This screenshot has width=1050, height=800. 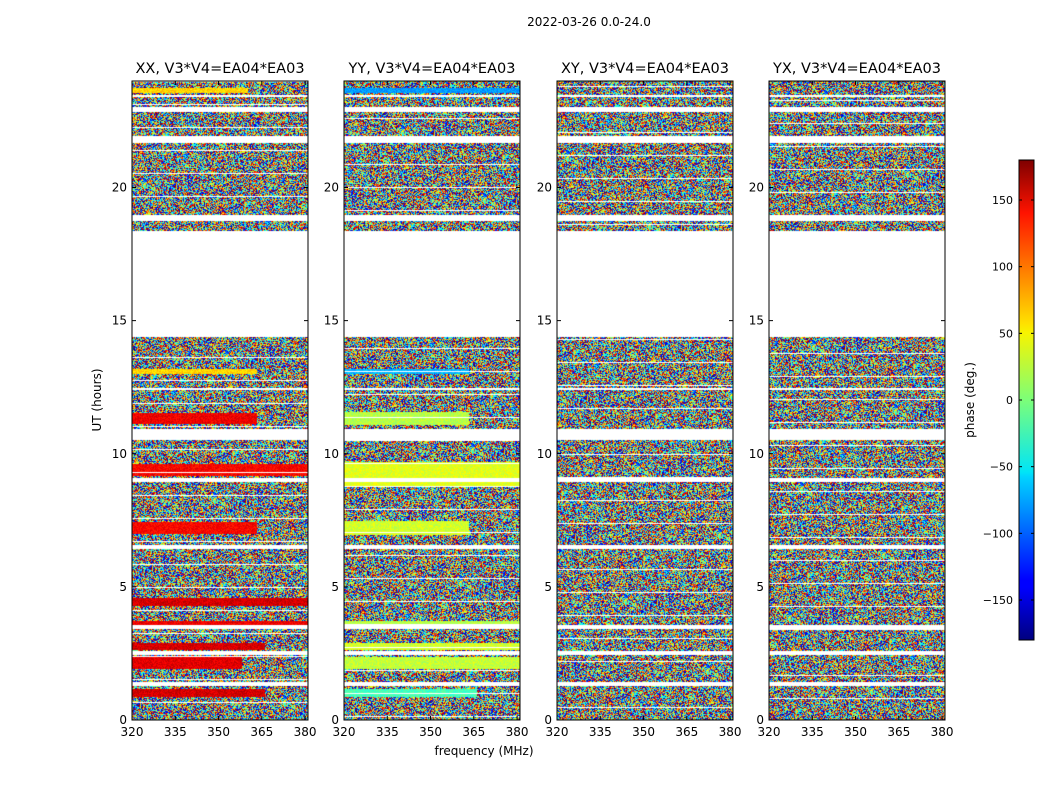 I want to click on figure-suptitle: 2022-03-26 0.0-24.0, so click(x=589, y=22).